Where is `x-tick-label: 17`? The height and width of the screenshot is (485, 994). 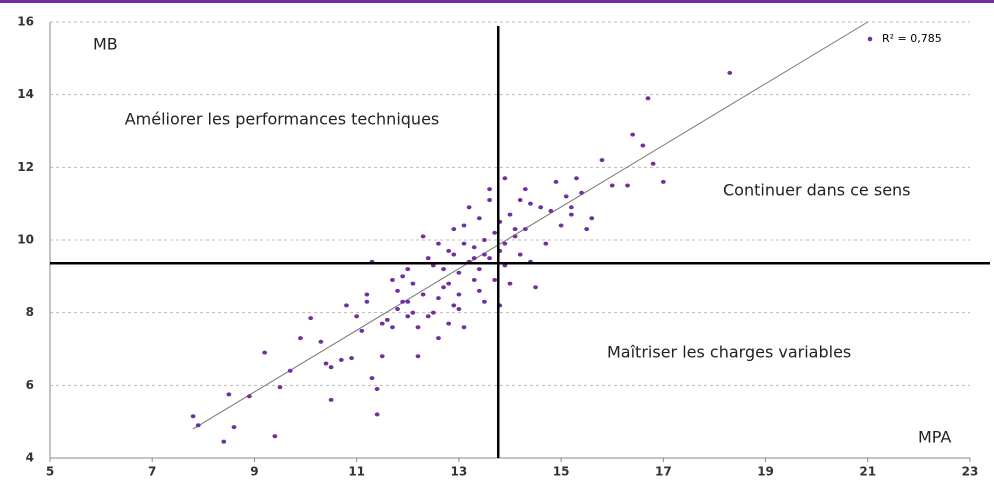
x-tick-label: 17 is located at coordinates (663, 472).